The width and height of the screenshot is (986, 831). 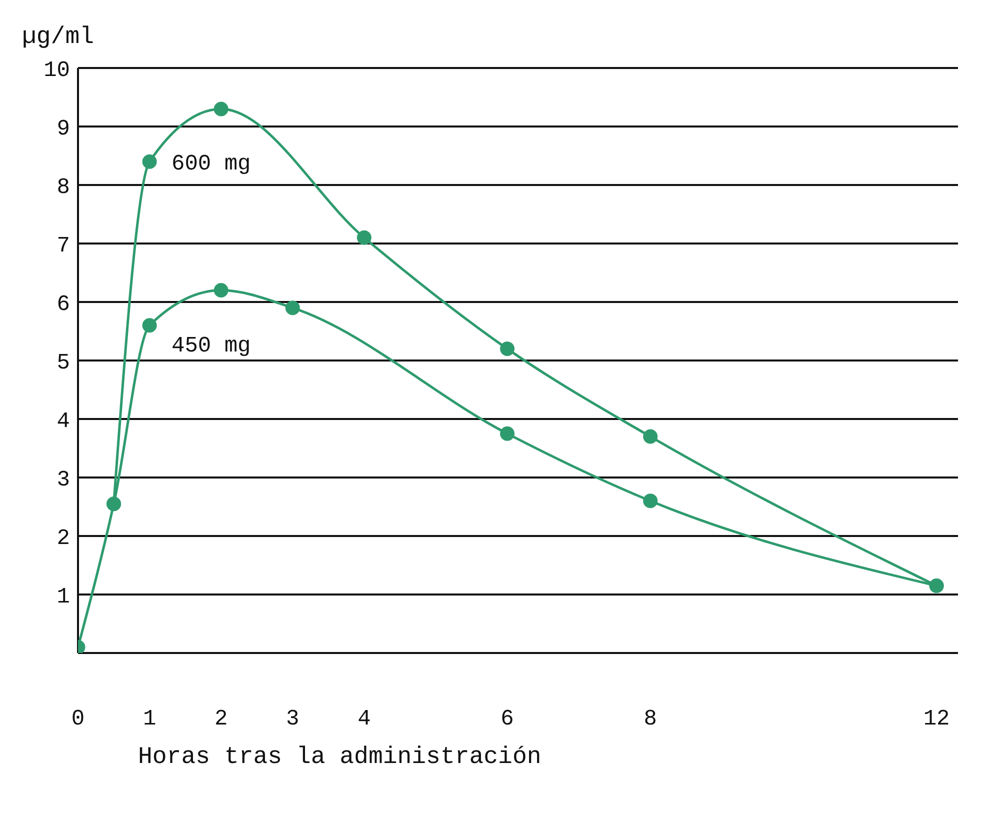 I want to click on x-tick-label: 2, so click(x=221, y=719).